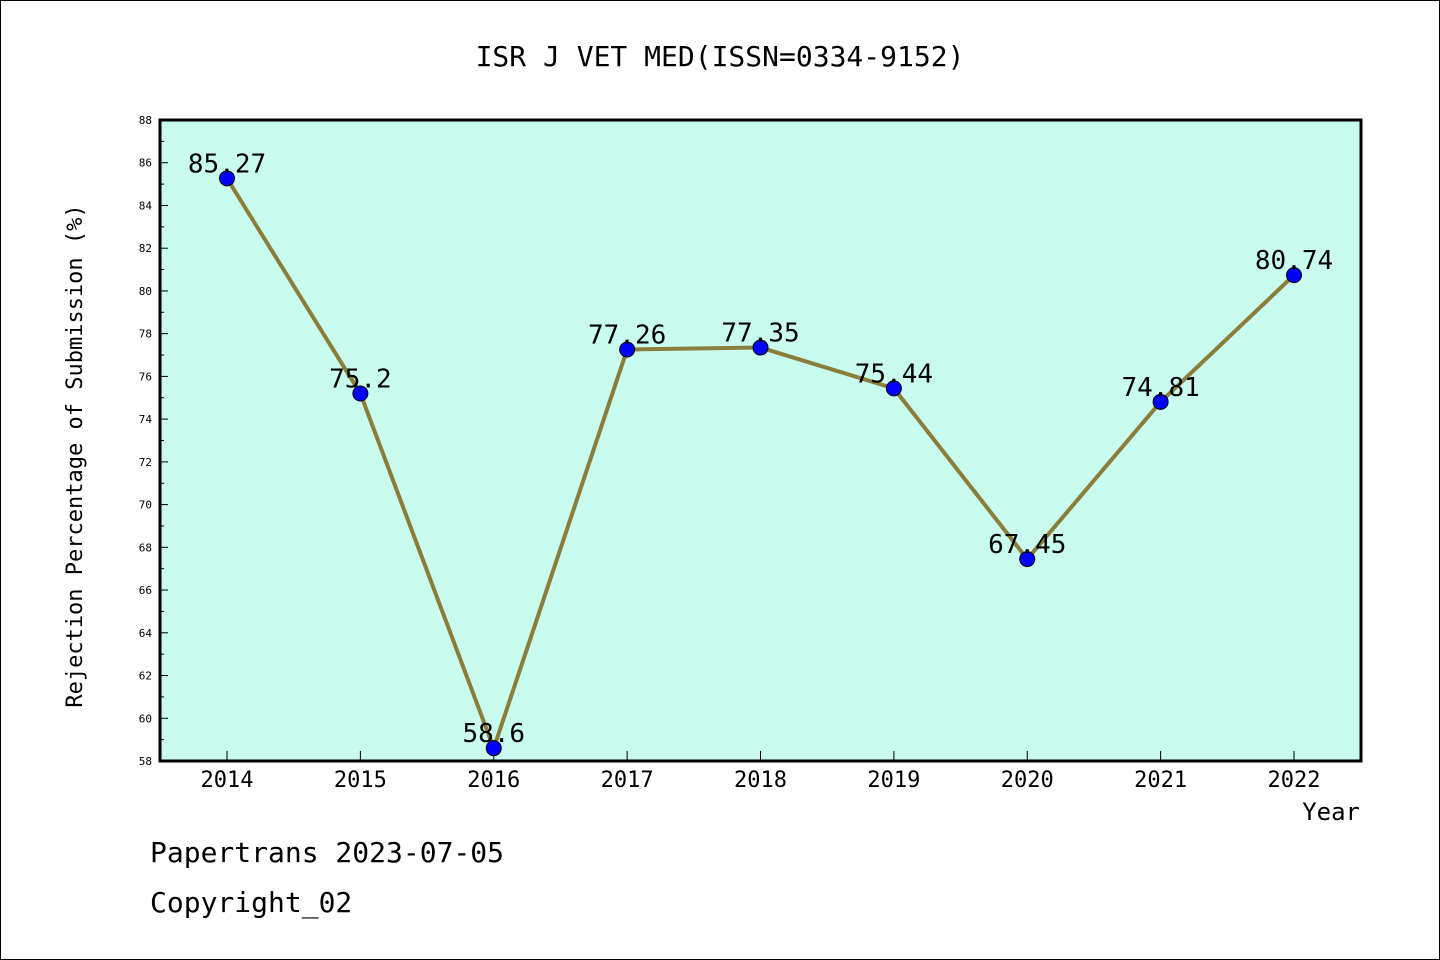  What do you see at coordinates (360, 780) in the screenshot?
I see `x-tick-label: 2015` at bounding box center [360, 780].